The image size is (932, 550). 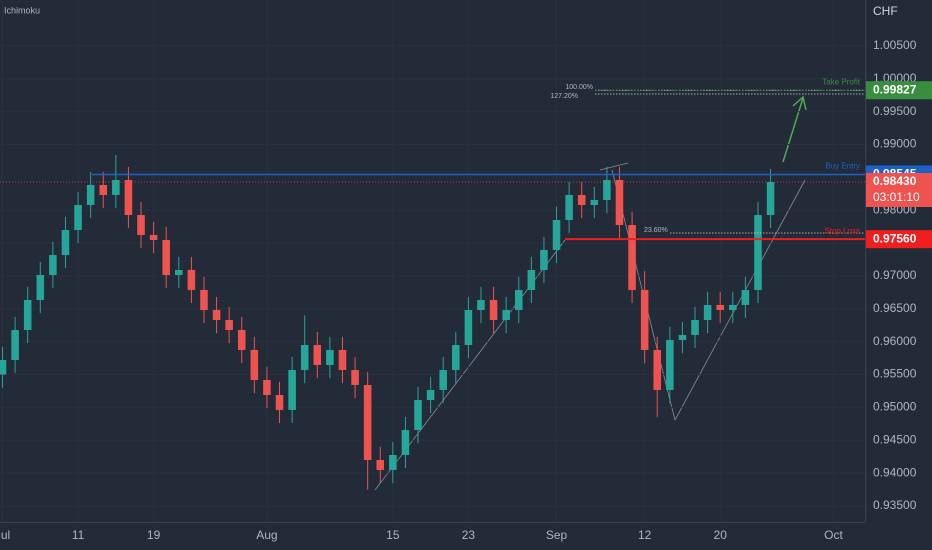 What do you see at coordinates (469, 535) in the screenshot?
I see `x-tick-label: 23` at bounding box center [469, 535].